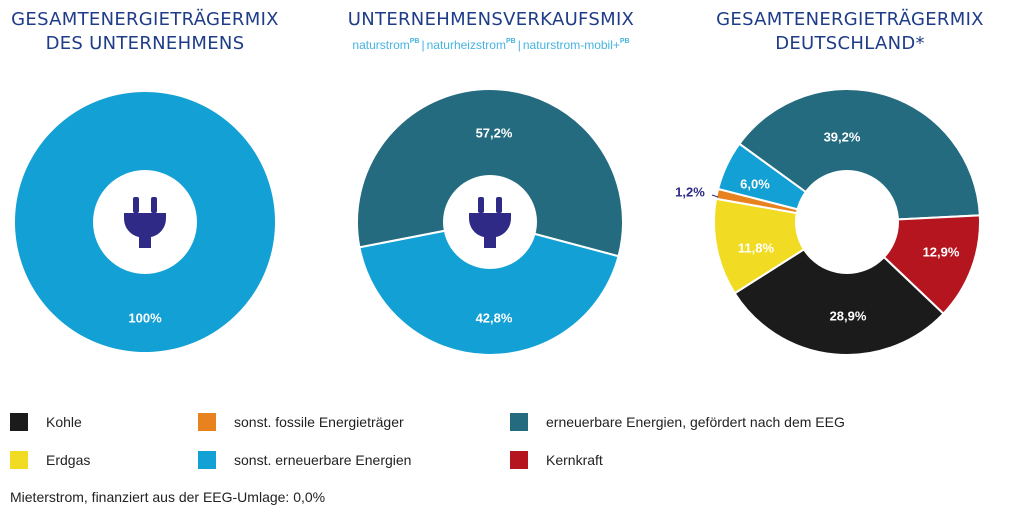 This screenshot has width=1024, height=512. What do you see at coordinates (494, 132) in the screenshot?
I see `slice-label: 57,2%` at bounding box center [494, 132].